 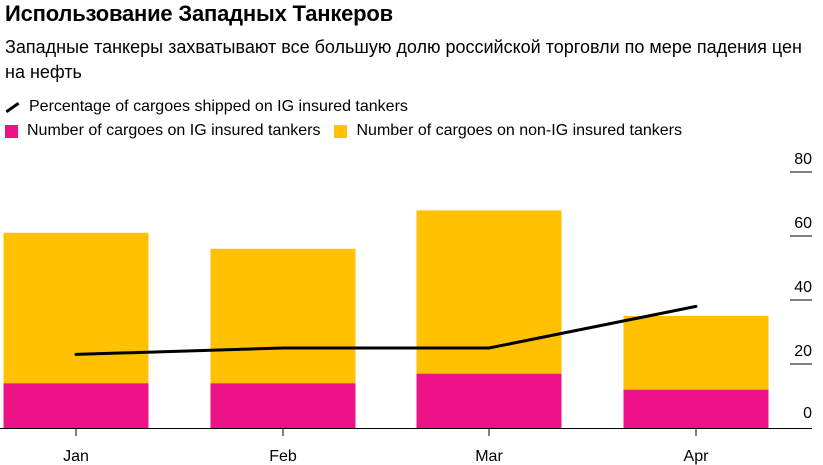 I want to click on bar-non-ig-mar, so click(x=489, y=292).